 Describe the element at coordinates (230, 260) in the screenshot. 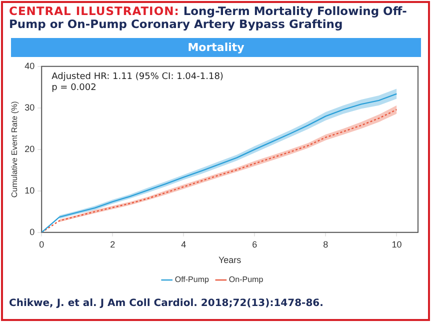

I see `x-axis-title: Years` at that location.